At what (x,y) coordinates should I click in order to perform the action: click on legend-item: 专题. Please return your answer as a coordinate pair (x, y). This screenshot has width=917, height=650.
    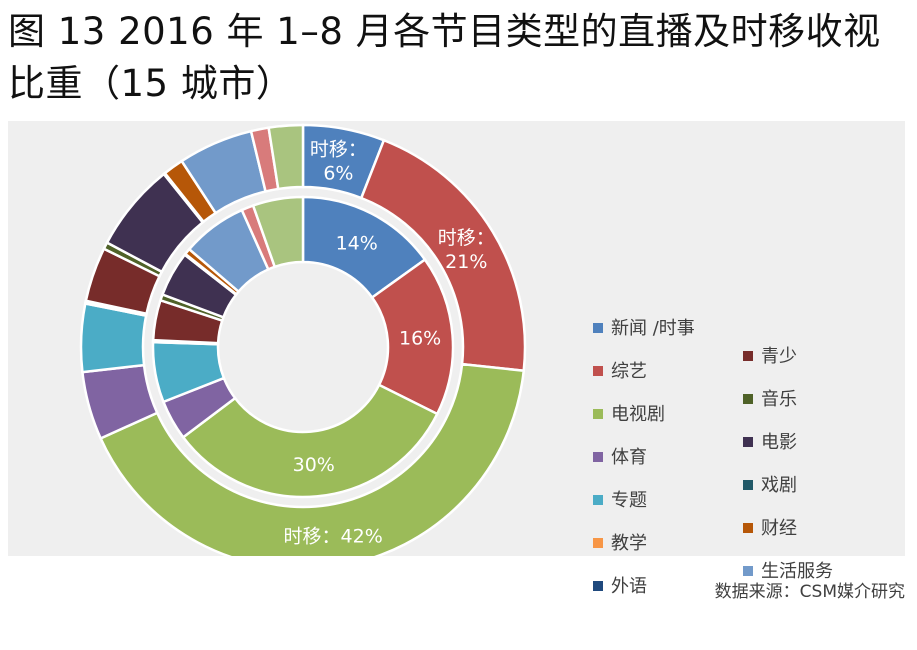
    Looking at the image, I should click on (620, 501).